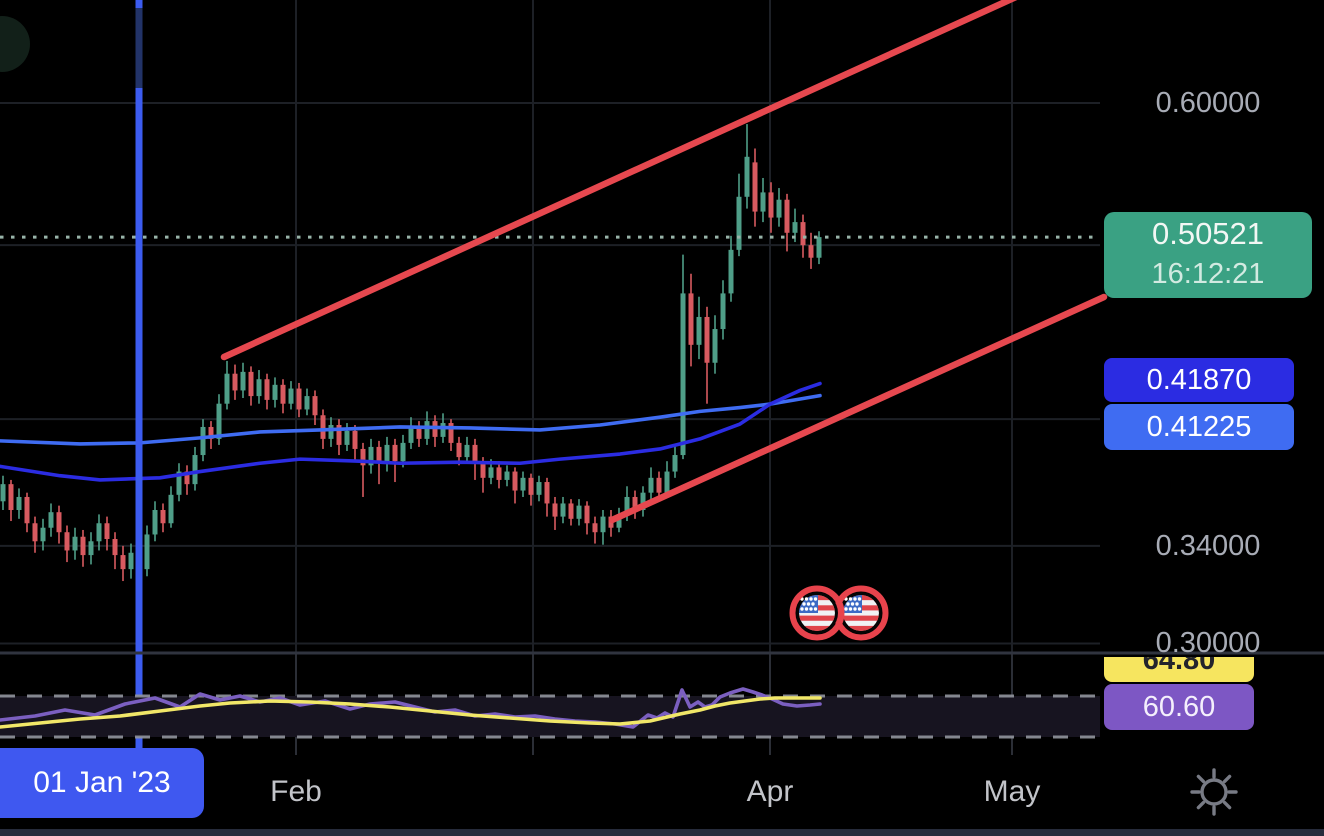 The width and height of the screenshot is (1324, 836). Describe the element at coordinates (1208, 643) in the screenshot. I see `price-axis-label: 0.30000` at that location.